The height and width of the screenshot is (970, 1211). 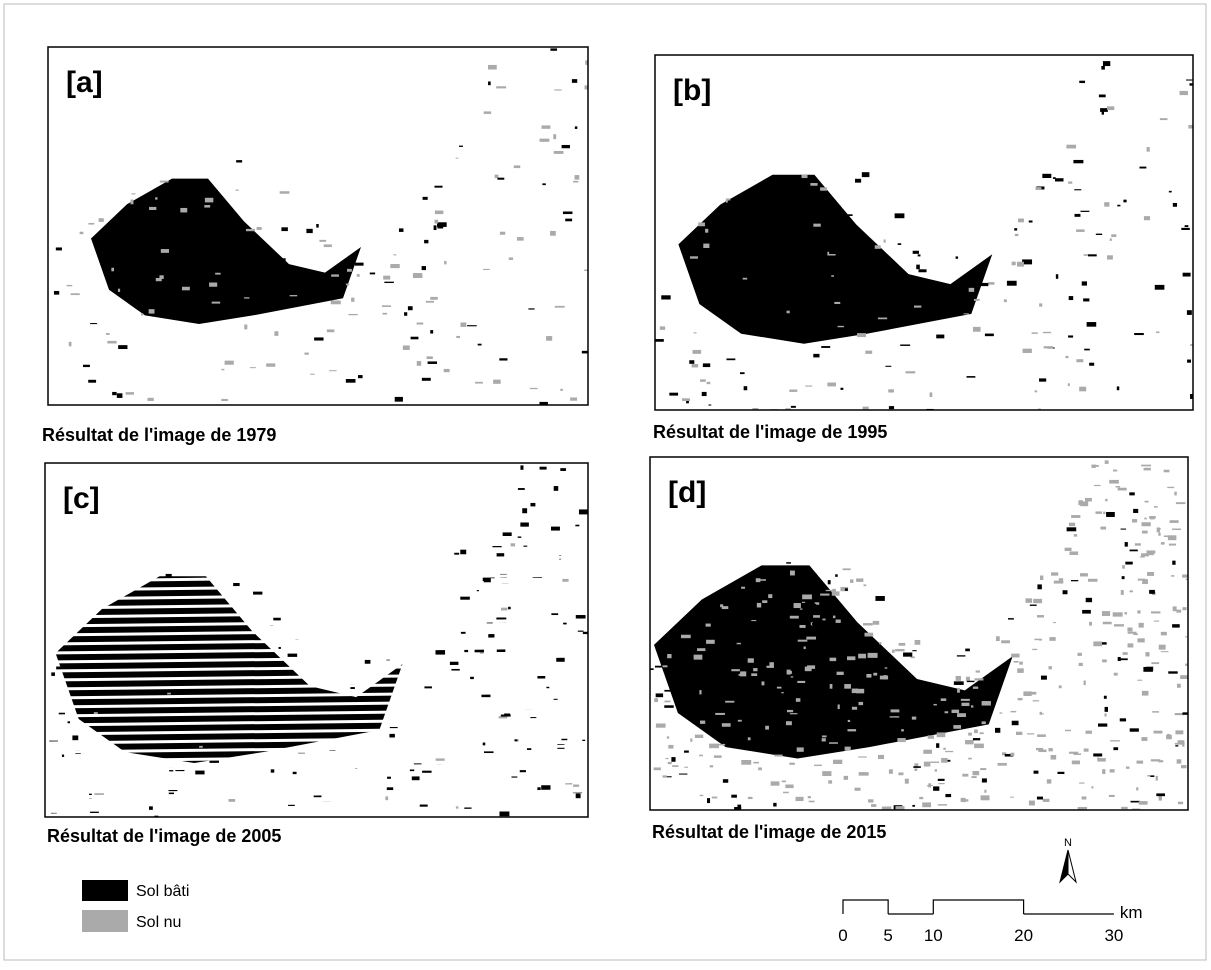 I want to click on north-label: N, so click(x=1068, y=843).